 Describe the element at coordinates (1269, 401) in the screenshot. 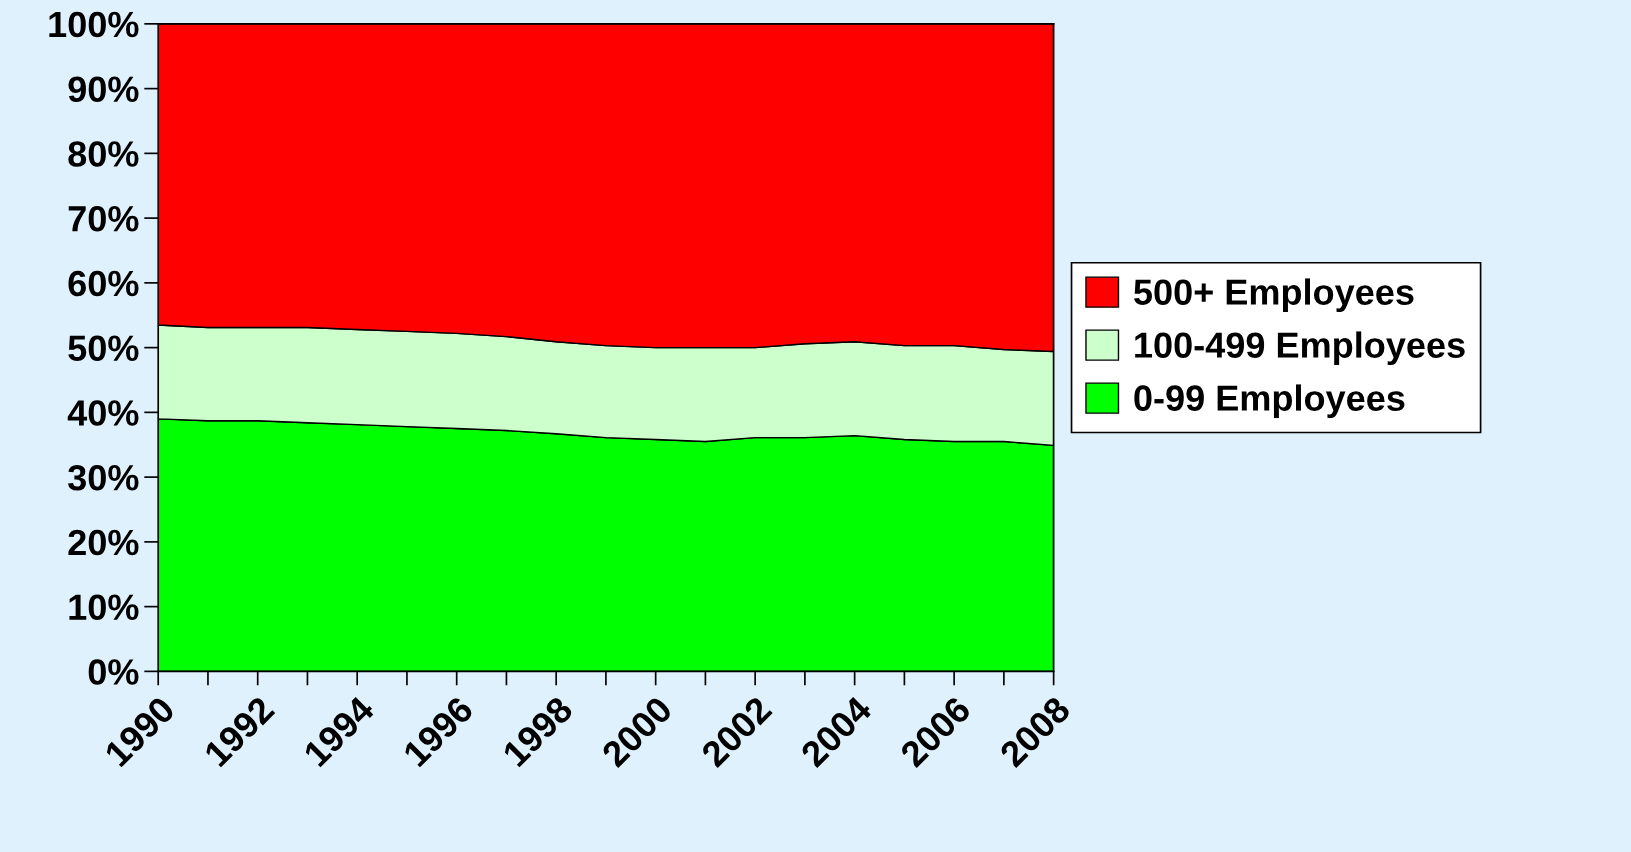

I see `legend-label: 0-99 Employees` at that location.